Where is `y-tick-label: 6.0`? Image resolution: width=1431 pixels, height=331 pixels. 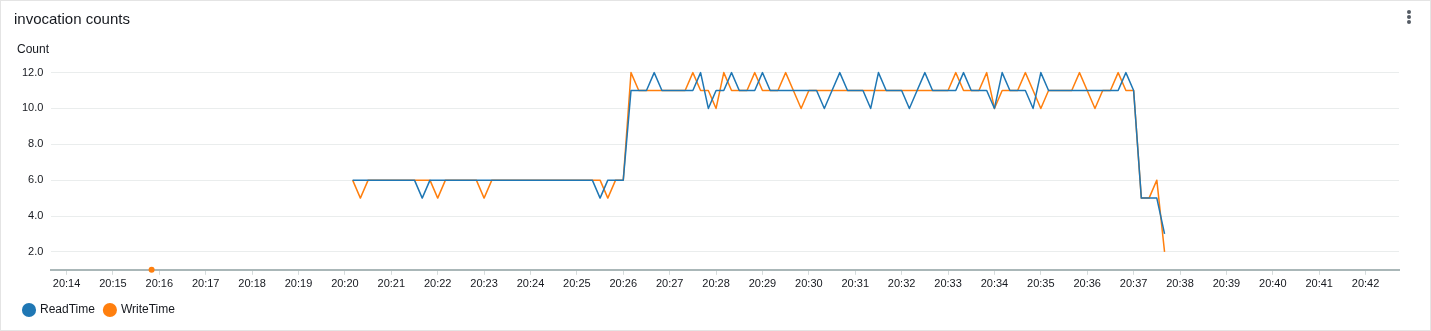 y-tick-label: 6.0 is located at coordinates (36, 179).